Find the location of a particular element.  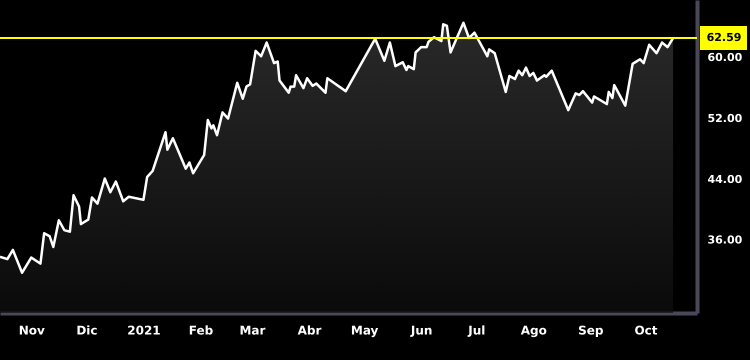

x-tick-label: Nov is located at coordinates (31, 331).